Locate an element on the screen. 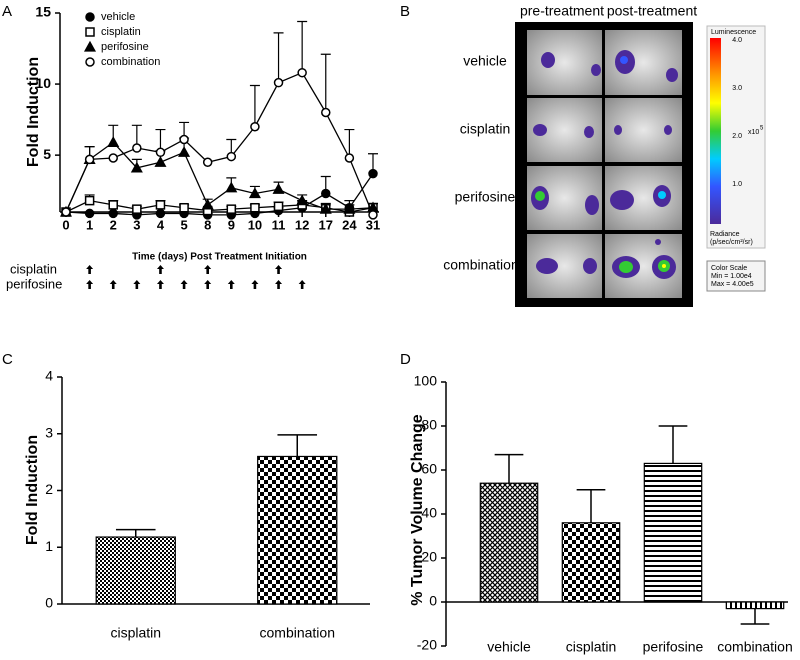 This screenshot has height=660, width=800. colorbar-tick: 3.0 is located at coordinates (737, 88).